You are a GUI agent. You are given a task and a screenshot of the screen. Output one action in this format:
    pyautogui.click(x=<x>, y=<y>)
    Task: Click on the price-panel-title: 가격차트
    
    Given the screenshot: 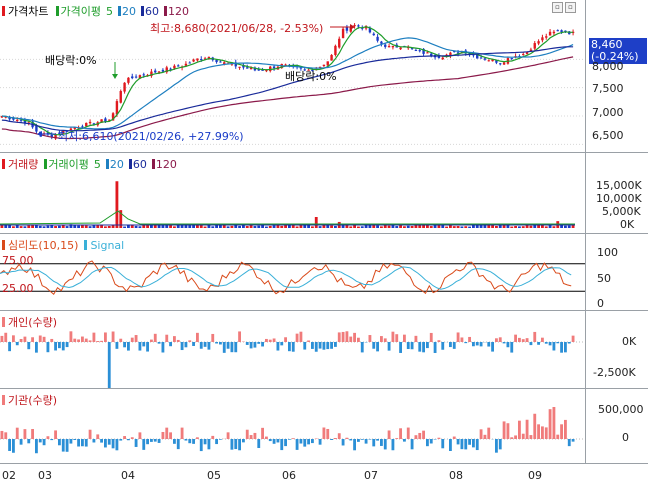 What is the action you would take?
    pyautogui.click(x=28, y=11)
    